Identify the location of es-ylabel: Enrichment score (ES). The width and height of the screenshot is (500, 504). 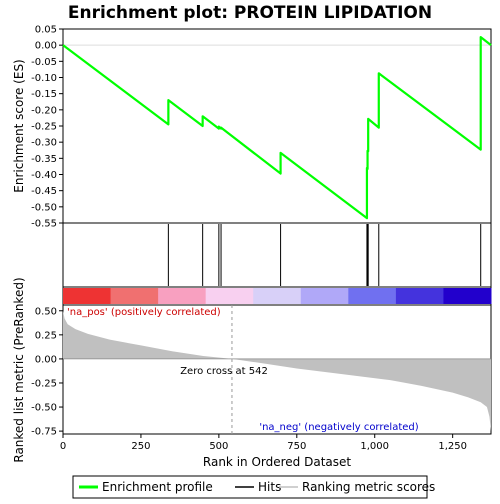
(19, 125).